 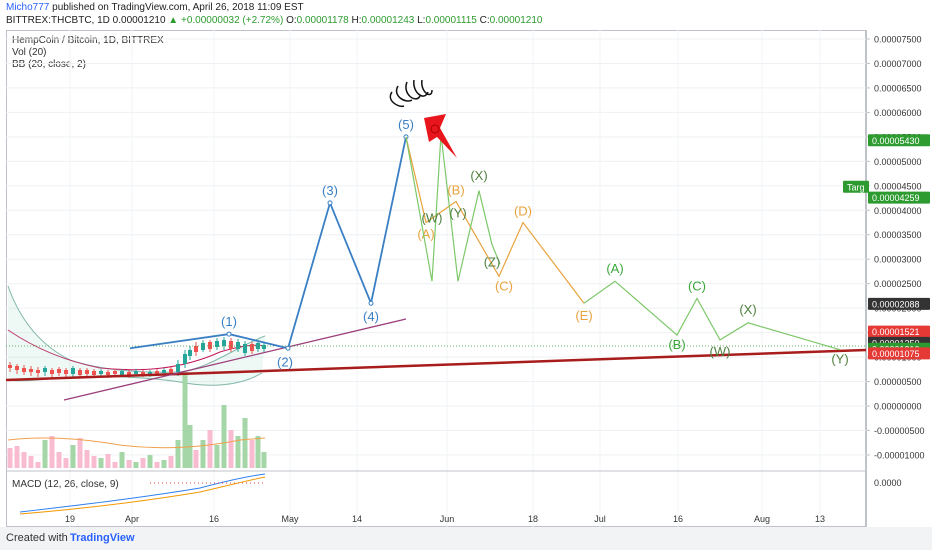 What do you see at coordinates (436, 359) in the screenshot?
I see `trend-lines` at bounding box center [436, 359].